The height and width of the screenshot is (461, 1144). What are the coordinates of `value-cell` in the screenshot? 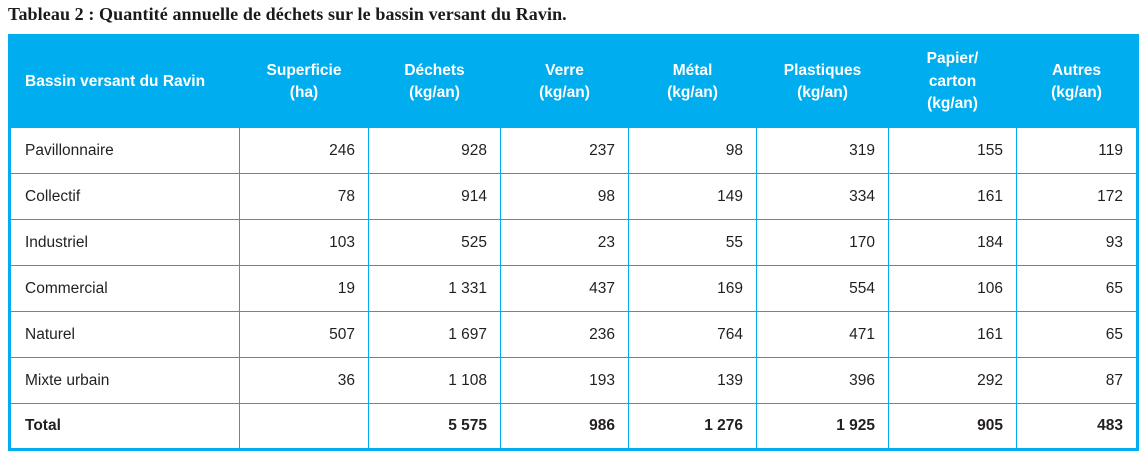 It's located at (304, 426).